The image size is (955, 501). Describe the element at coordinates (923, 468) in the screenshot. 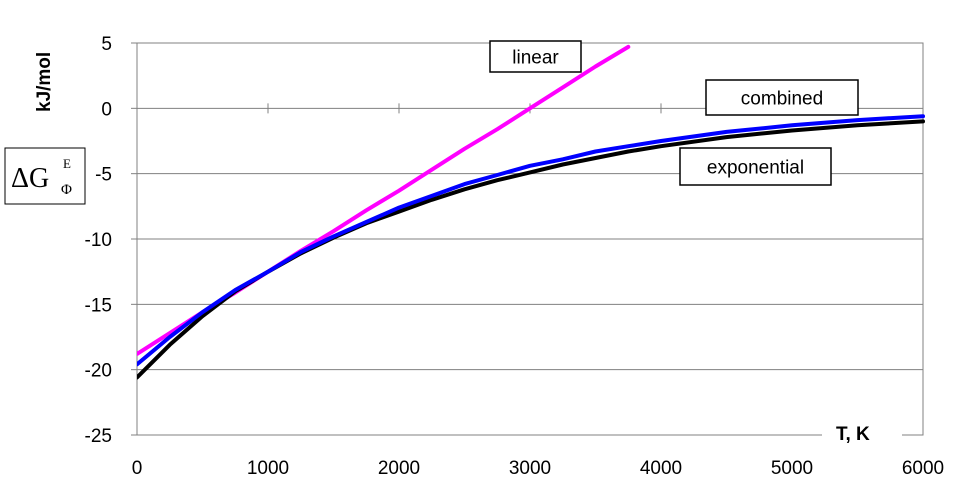

I see `x-tick-label: 6000` at that location.